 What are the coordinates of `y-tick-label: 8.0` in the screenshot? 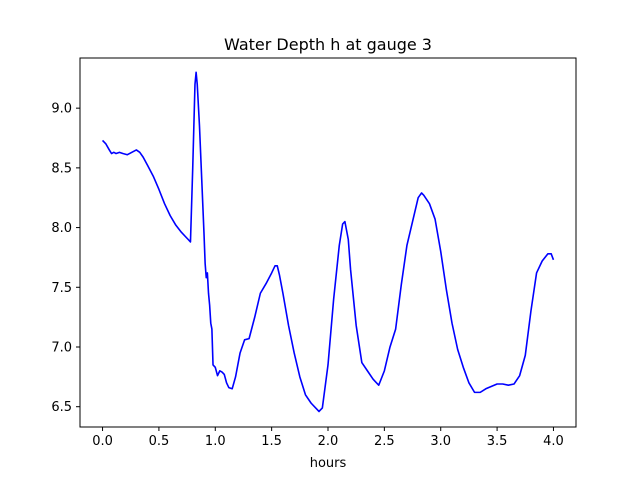 It's located at (61, 228).